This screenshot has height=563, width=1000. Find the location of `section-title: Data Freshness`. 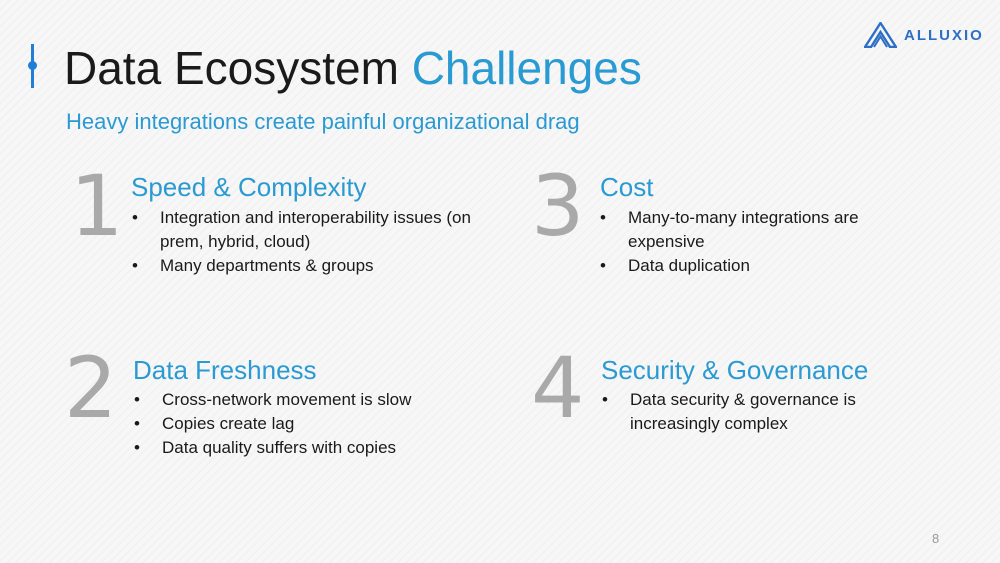

section-title: Data Freshness is located at coordinates (225, 370).